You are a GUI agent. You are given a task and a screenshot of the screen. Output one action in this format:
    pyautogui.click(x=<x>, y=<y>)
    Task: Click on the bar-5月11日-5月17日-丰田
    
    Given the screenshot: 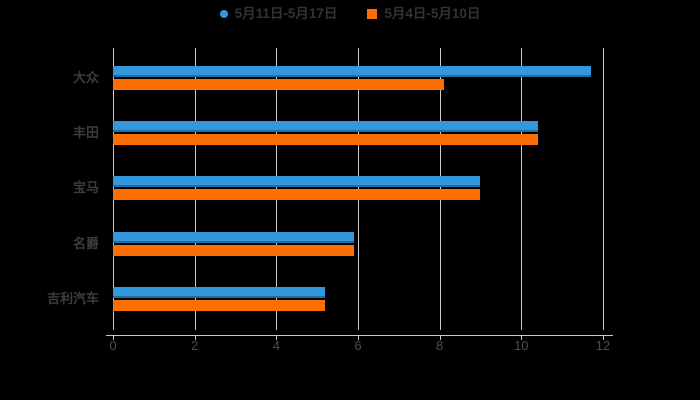 What is the action you would take?
    pyautogui.click(x=325, y=126)
    